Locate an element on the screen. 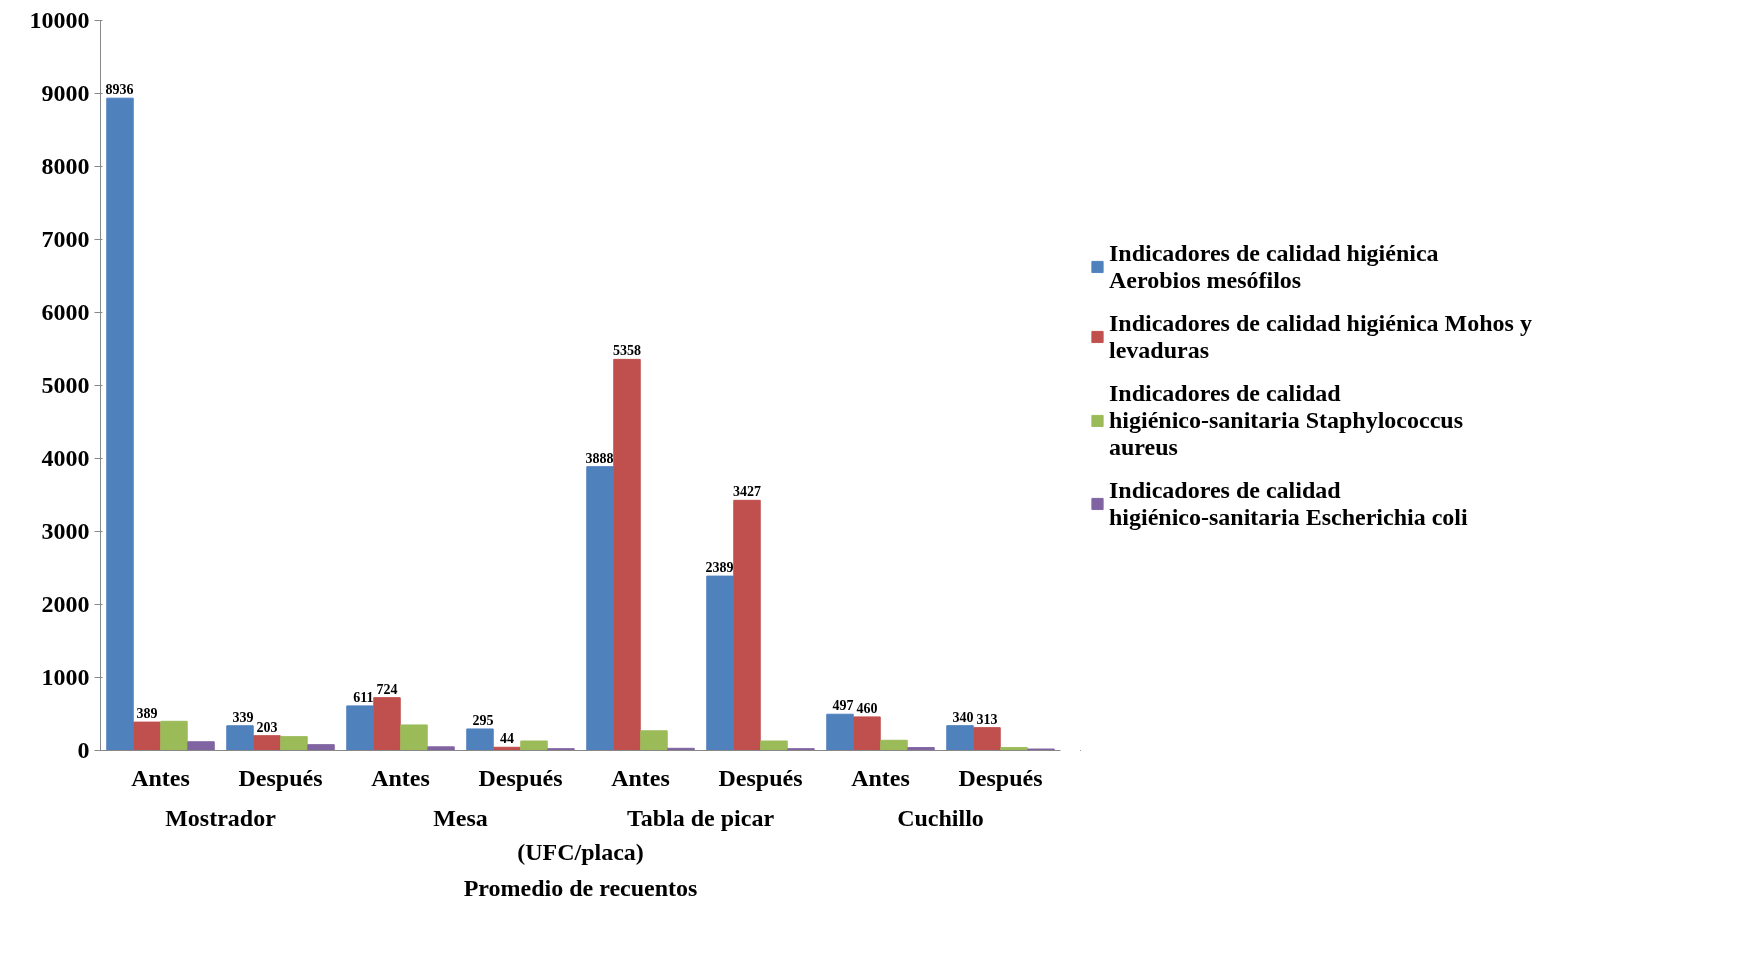  y-tick-label: 3000 is located at coordinates (65, 531).